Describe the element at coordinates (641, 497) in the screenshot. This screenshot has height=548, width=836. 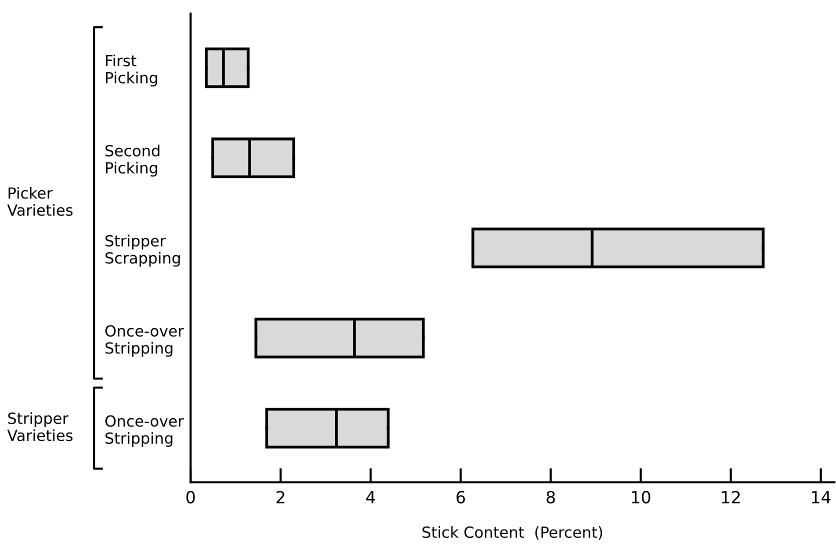
I see `x-tick-label: 10` at that location.